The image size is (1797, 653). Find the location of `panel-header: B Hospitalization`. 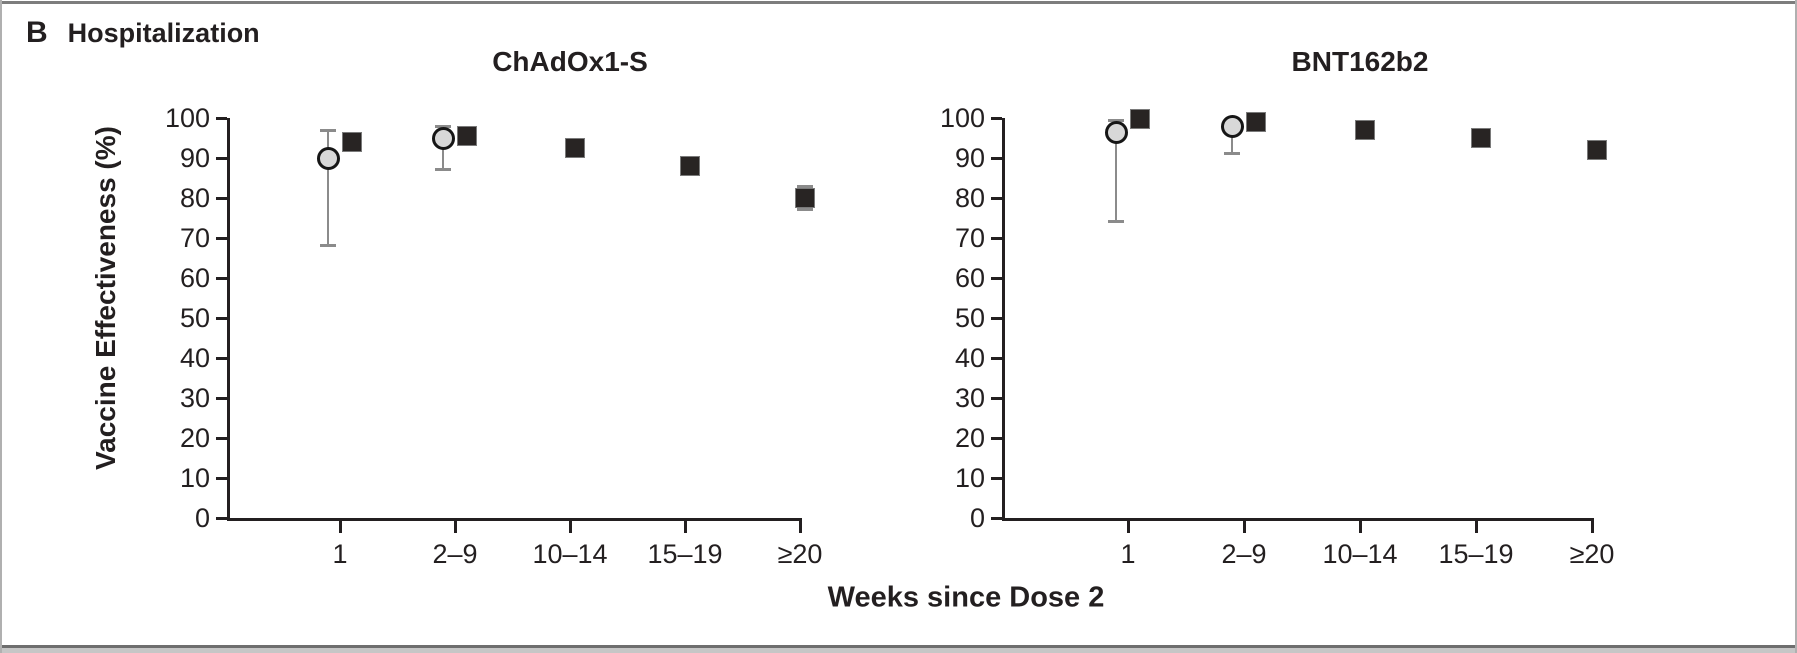

panel-header: B Hospitalization is located at coordinates (143, 33).